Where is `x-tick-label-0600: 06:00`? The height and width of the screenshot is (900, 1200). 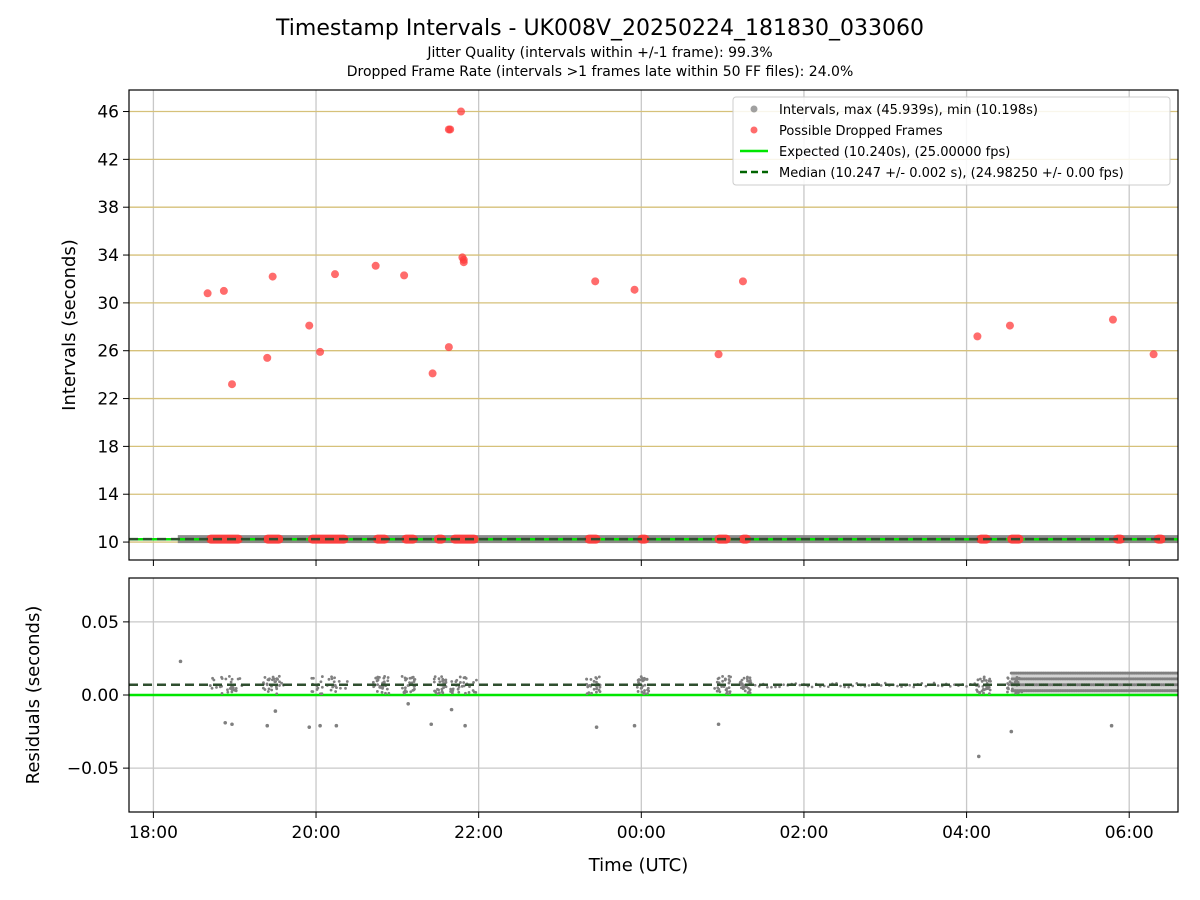
x-tick-label-0600: 06:00 is located at coordinates (1129, 833).